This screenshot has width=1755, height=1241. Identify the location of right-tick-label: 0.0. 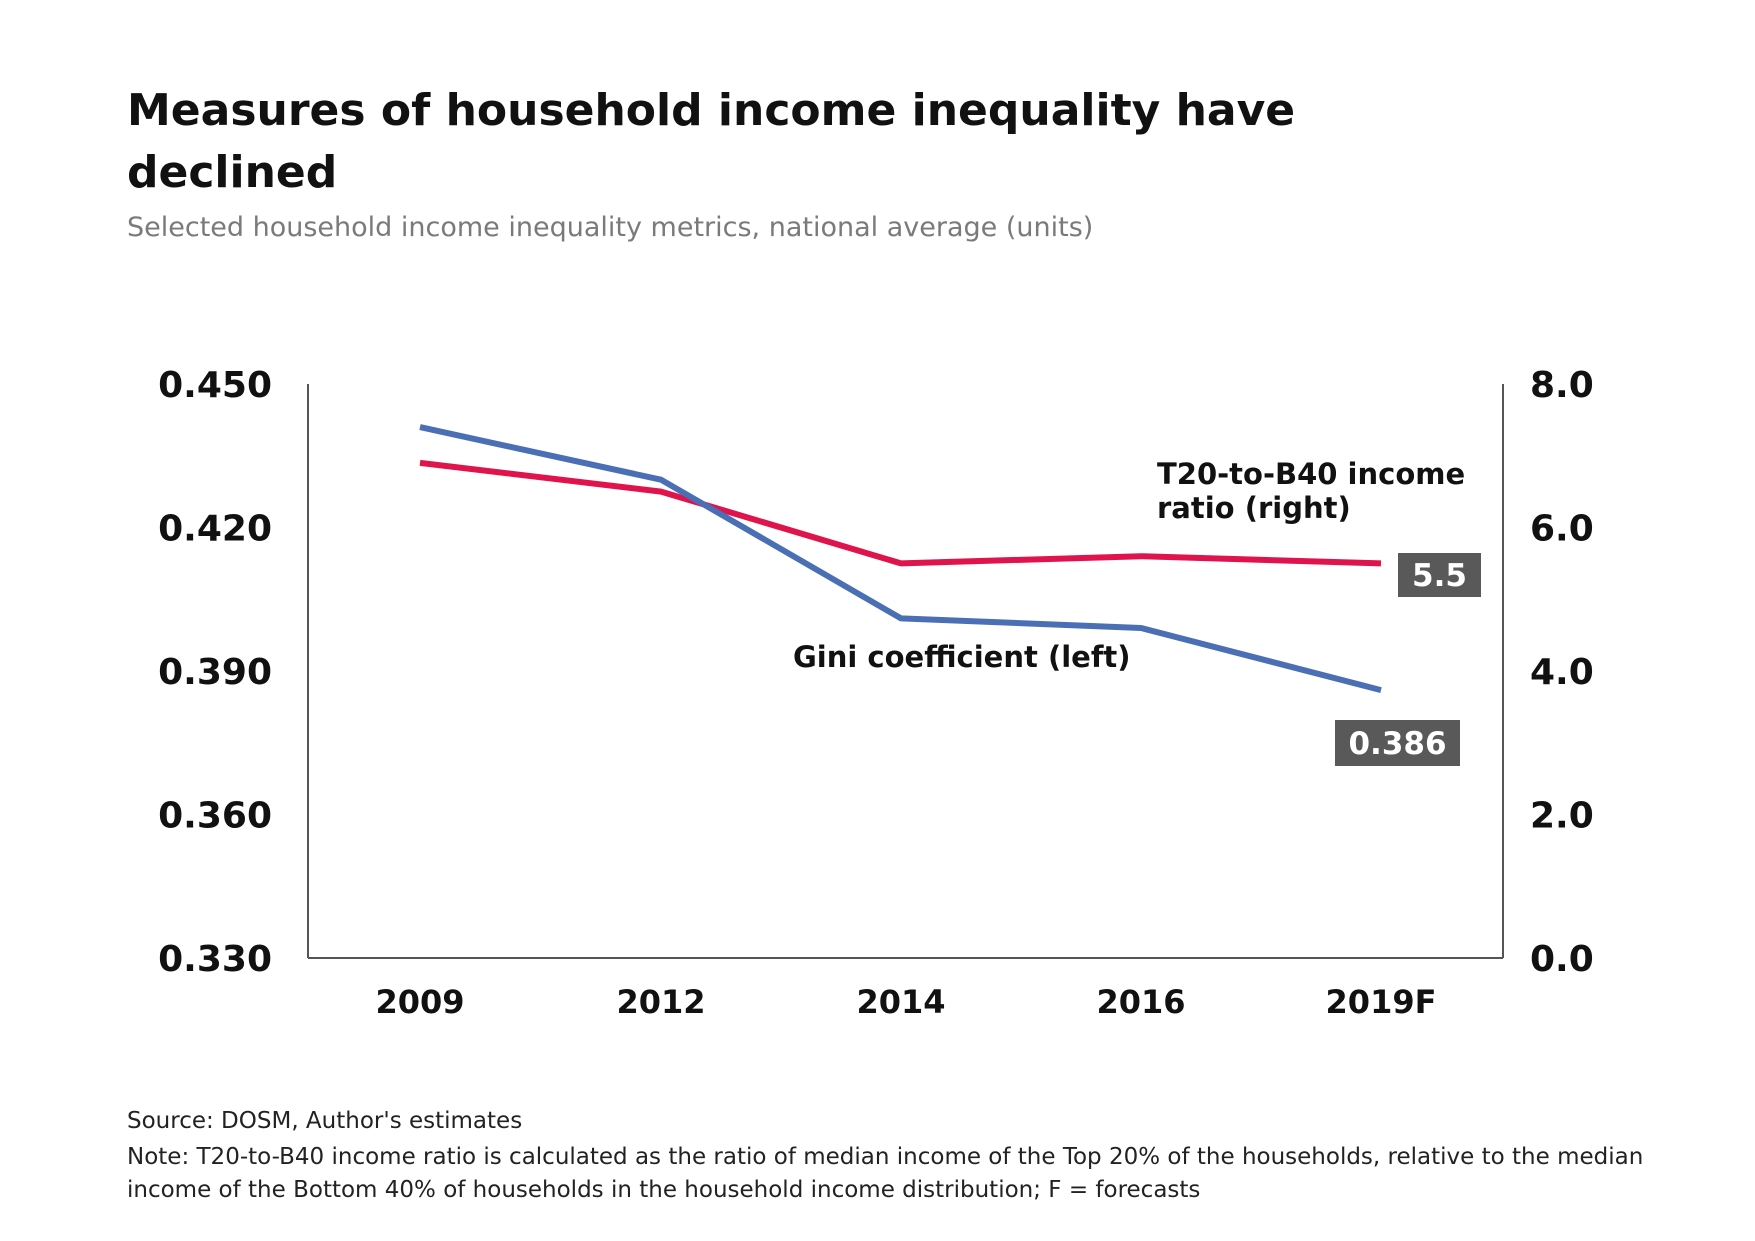
(1562, 959).